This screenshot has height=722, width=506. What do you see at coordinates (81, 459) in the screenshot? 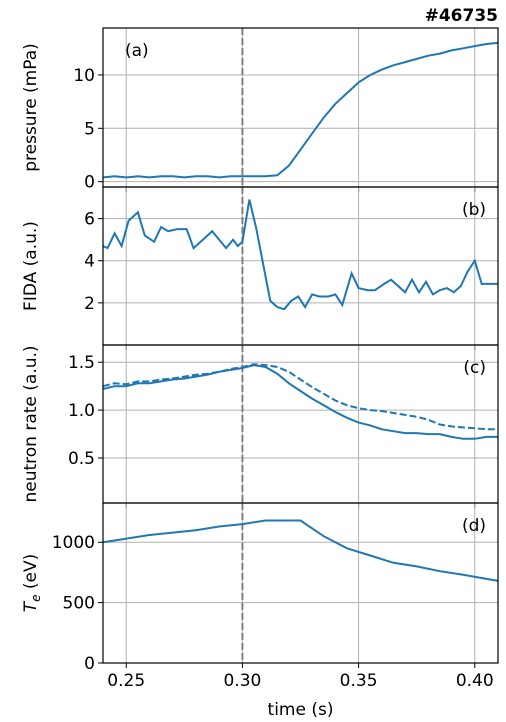
I see `y-tick-label: 0.5` at bounding box center [81, 459].